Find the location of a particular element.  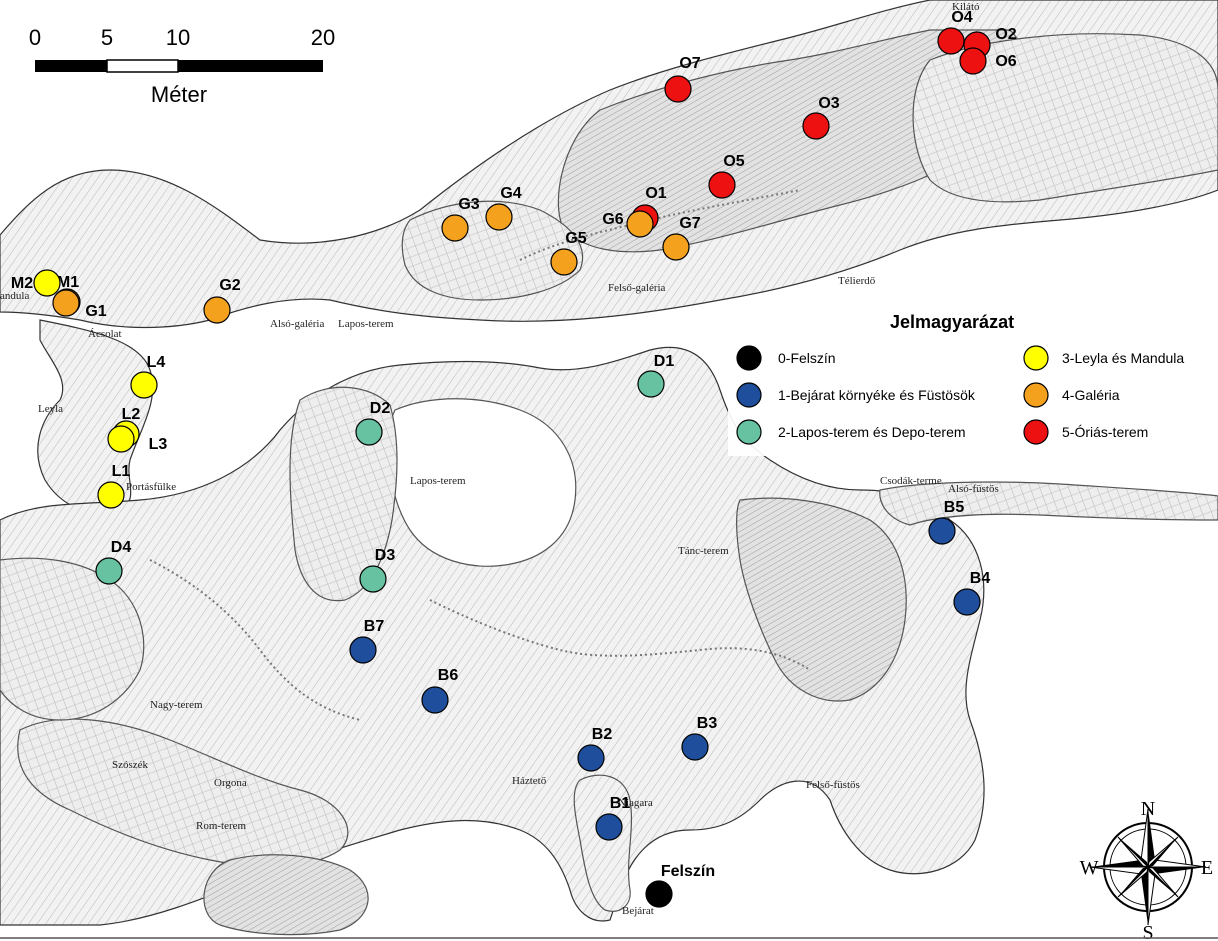

site-label: B6 is located at coordinates (448, 675).